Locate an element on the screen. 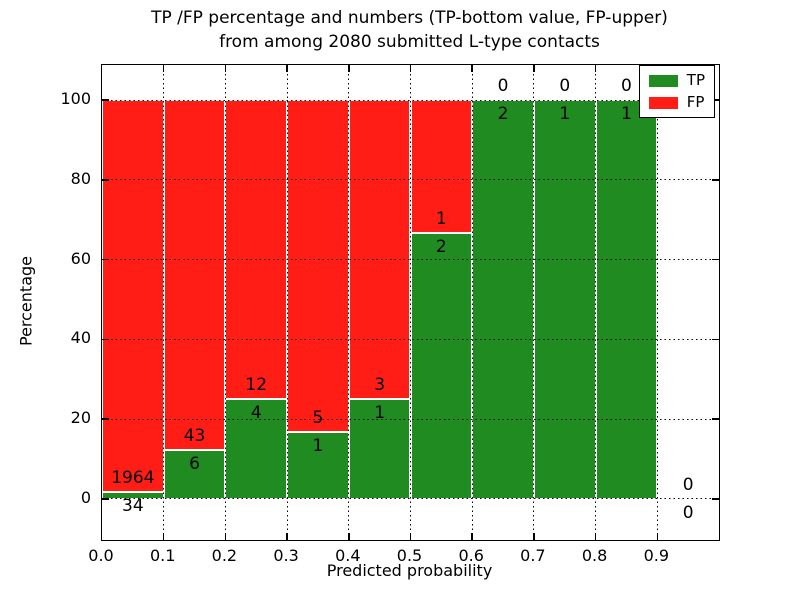  fp-color-swatch is located at coordinates (663, 102).